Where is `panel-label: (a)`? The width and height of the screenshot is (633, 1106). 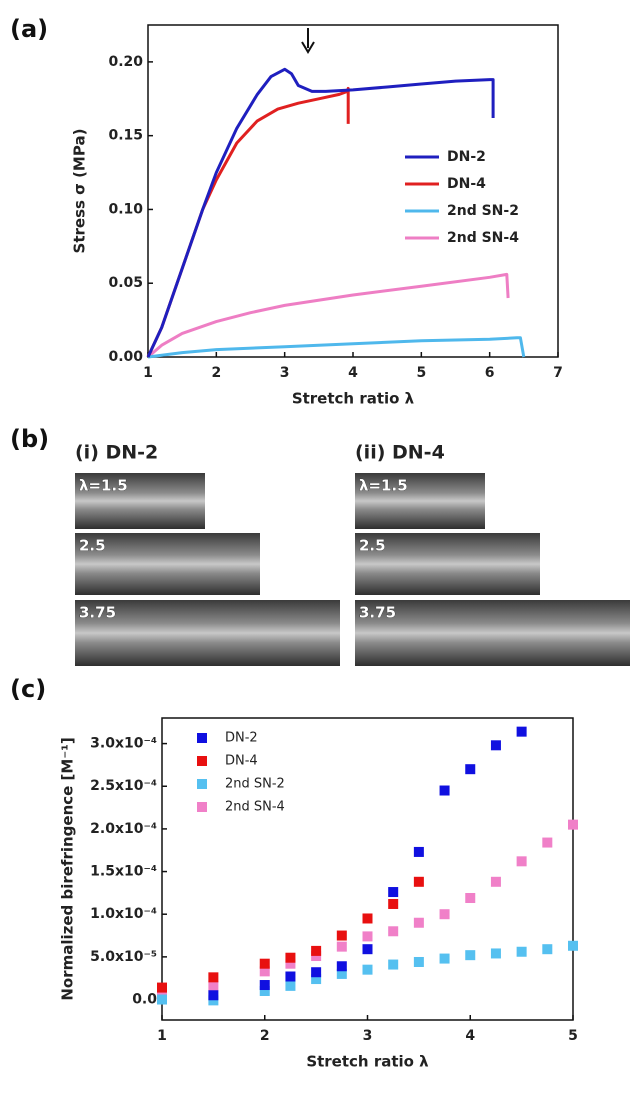
panel-label: (a) is located at coordinates (29, 29).